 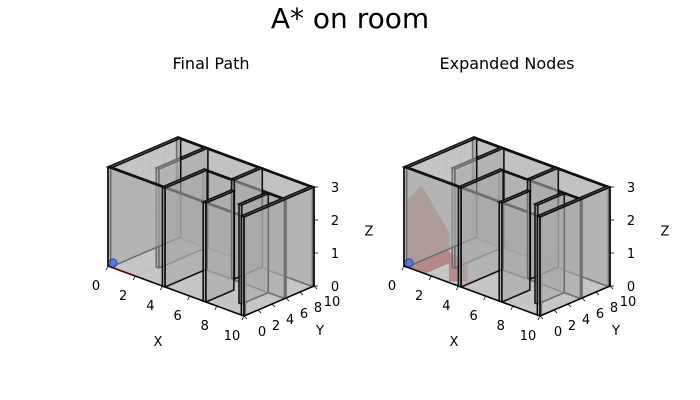 What do you see at coordinates (211, 63) in the screenshot?
I see `subplot-title-final-path: Final Path` at bounding box center [211, 63].